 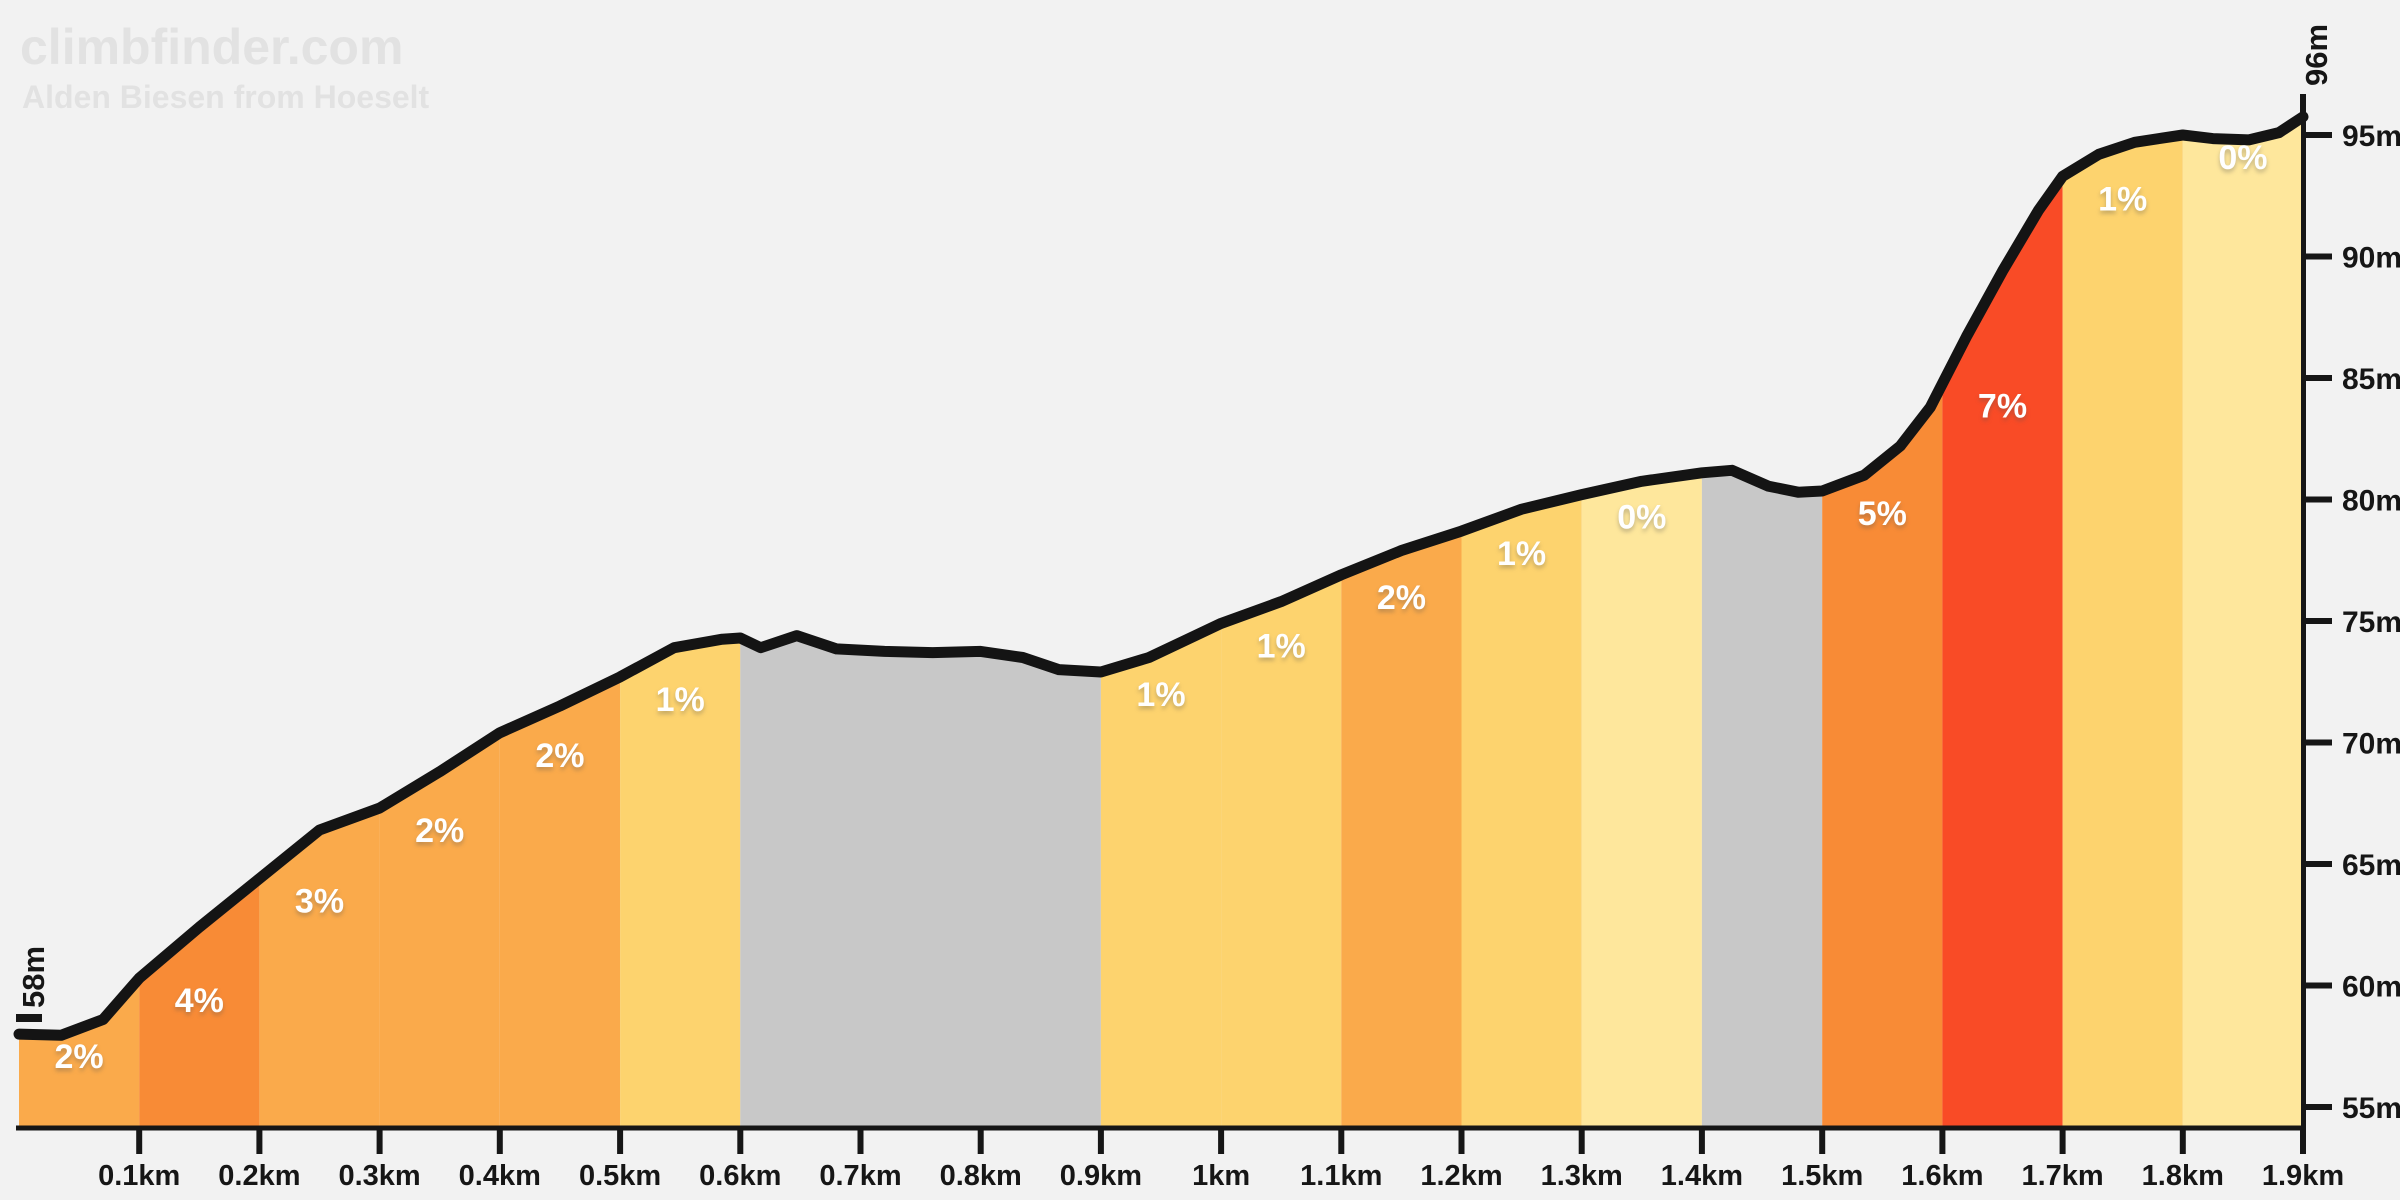 What do you see at coordinates (620, 1176) in the screenshot?
I see `x-tick-label: 0.5km` at bounding box center [620, 1176].